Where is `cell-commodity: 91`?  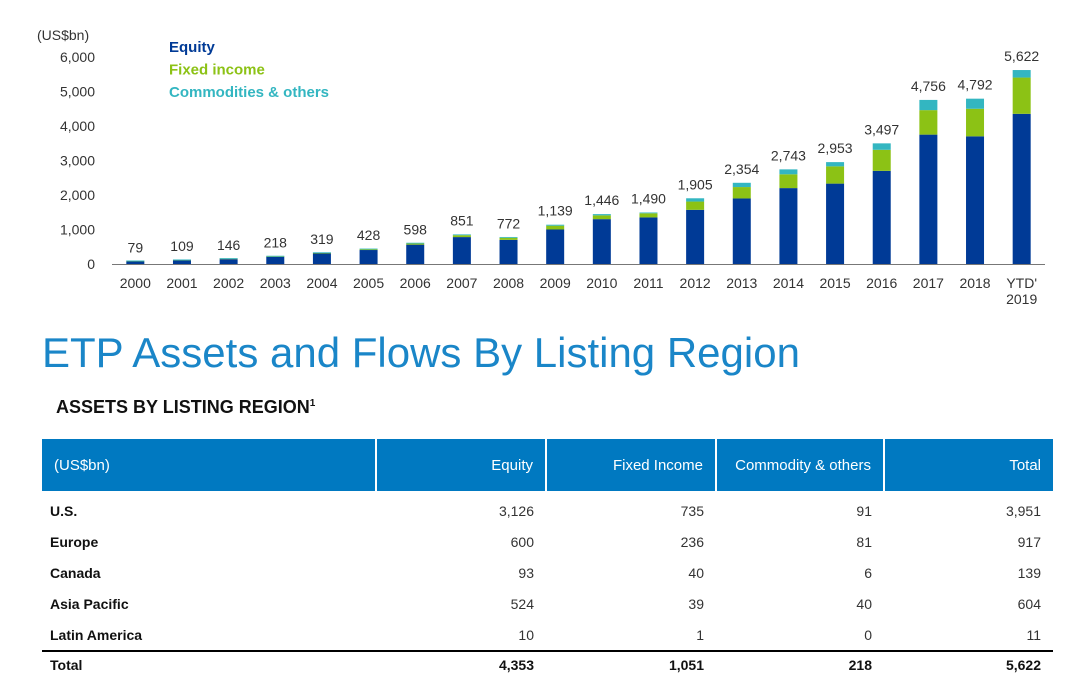 cell-commodity: 91 is located at coordinates (864, 510).